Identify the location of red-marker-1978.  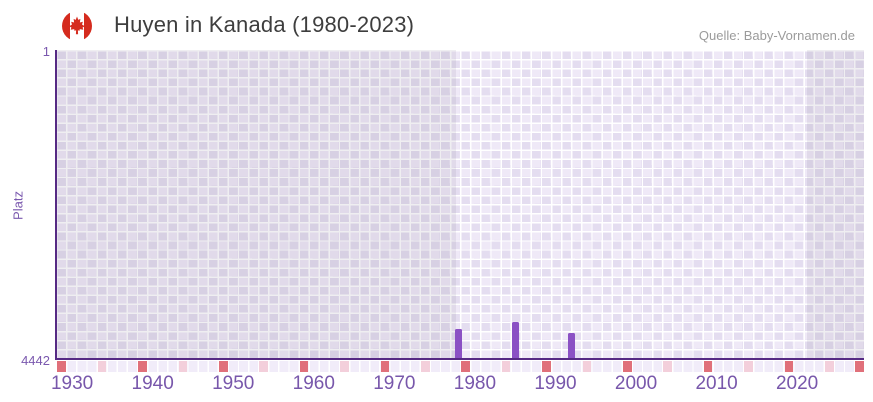
(466, 366).